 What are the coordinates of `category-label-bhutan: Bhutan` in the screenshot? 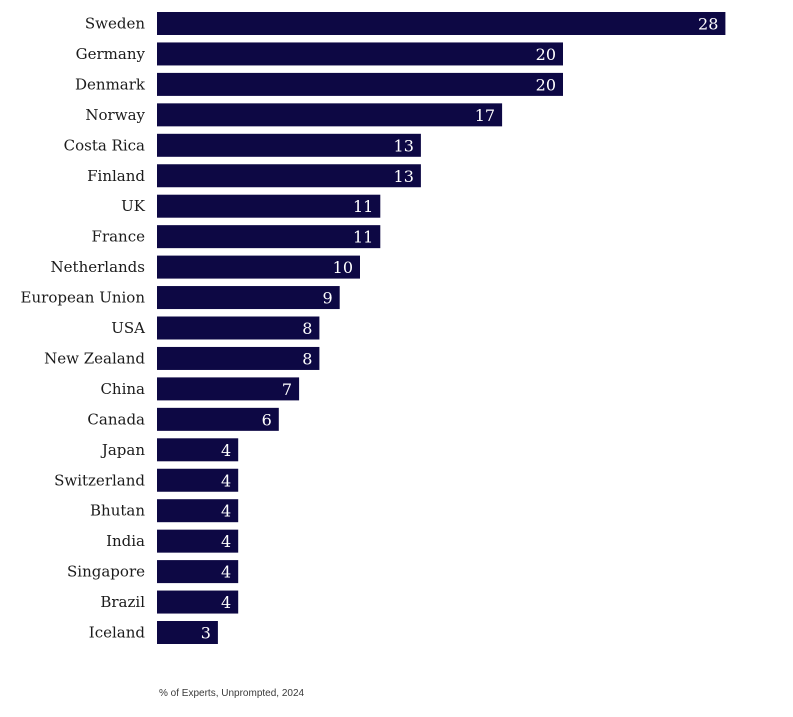 It's located at (117, 511).